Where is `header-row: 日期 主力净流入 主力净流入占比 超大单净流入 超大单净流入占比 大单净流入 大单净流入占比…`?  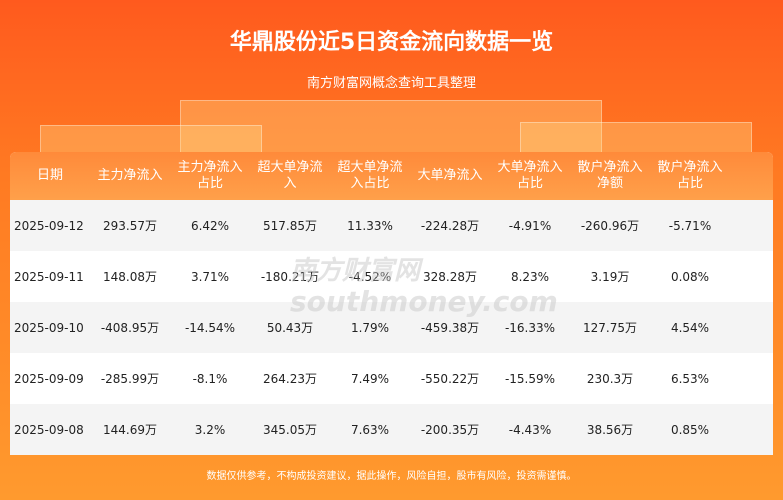
header-row: 日期 主力净流入 主力净流入占比 超大单净流入 超大单净流入占比 大单净流入 大单净流入占比… is located at coordinates (391, 176).